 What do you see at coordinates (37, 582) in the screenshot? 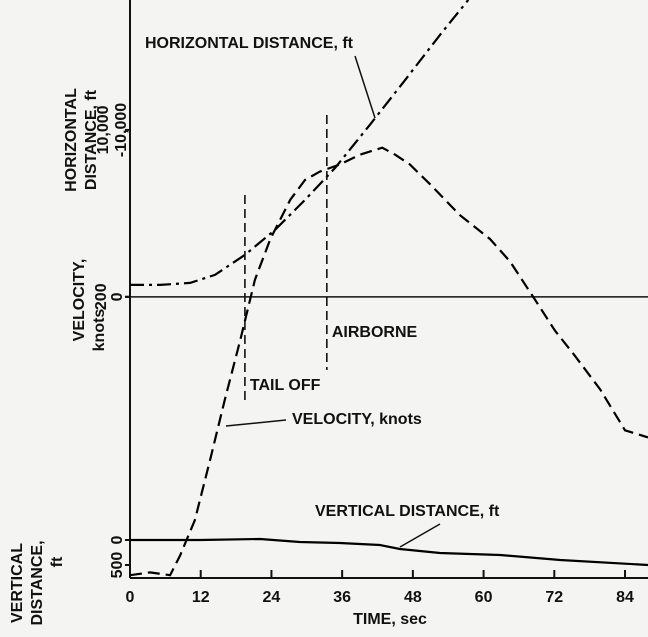
I see `y-axis-label: DISTANCE,` at bounding box center [37, 582].